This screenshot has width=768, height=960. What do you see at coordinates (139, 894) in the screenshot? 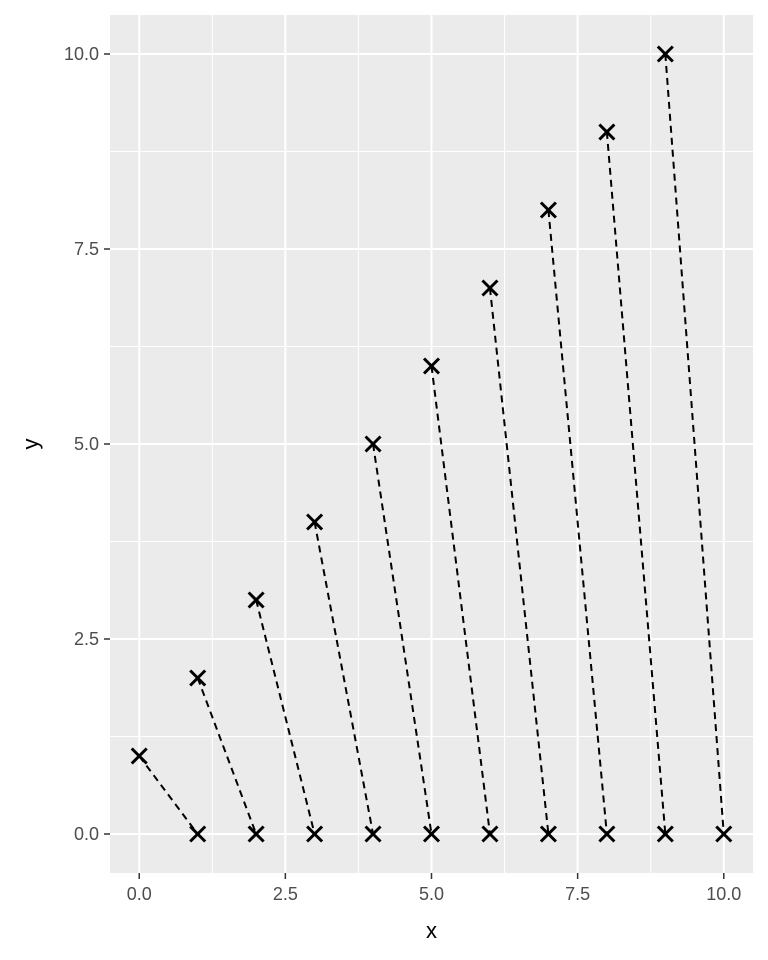
I see `x-tick-label: 0.0` at bounding box center [139, 894].